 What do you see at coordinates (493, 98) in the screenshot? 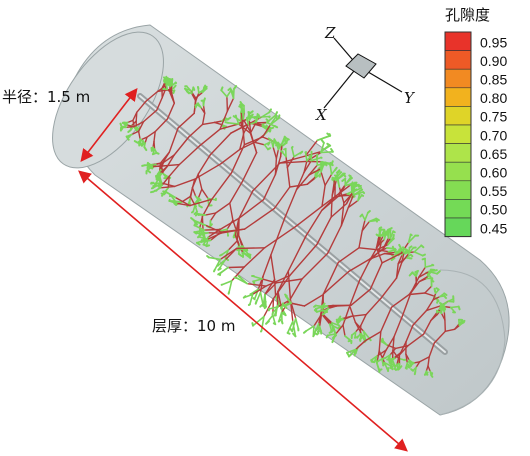
I see `legend-tick-label: 0.80` at bounding box center [493, 98].